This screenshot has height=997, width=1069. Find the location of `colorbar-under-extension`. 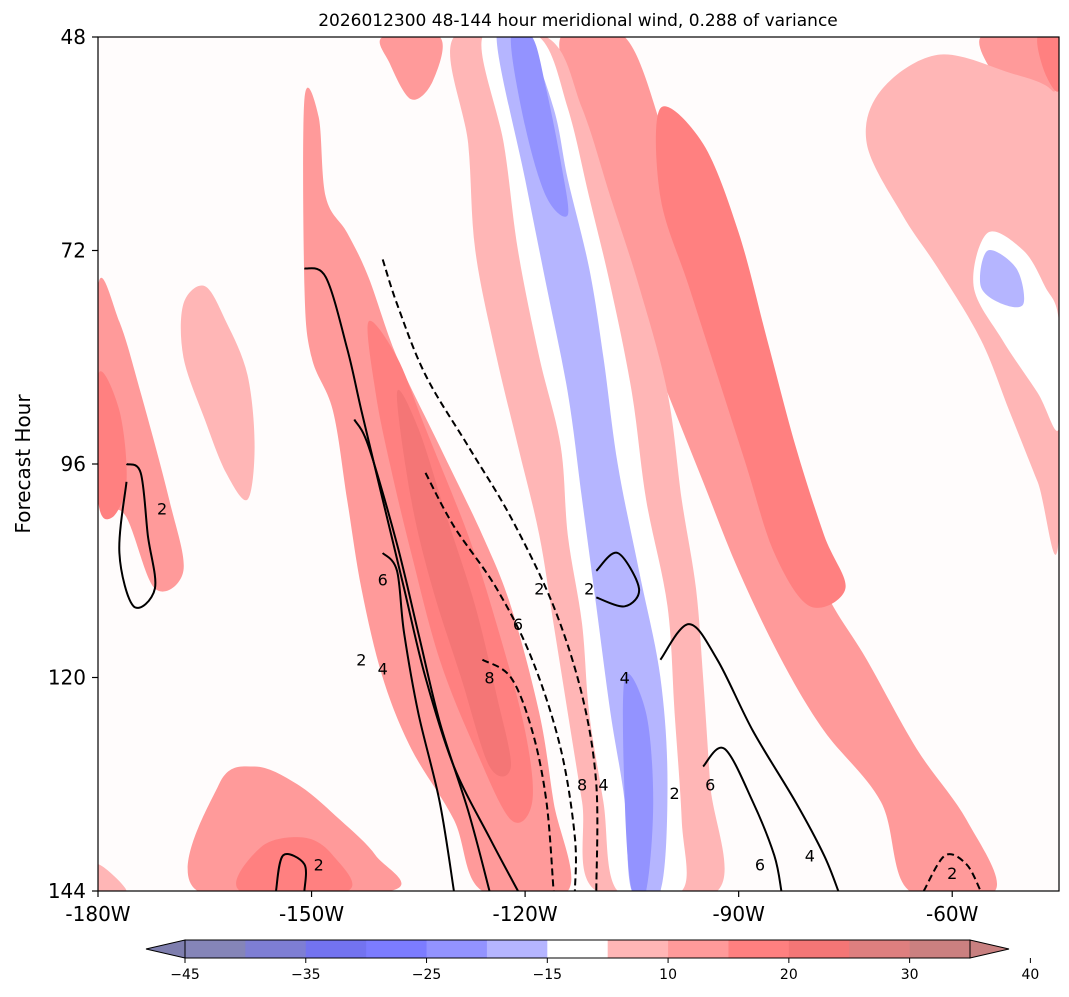

colorbar-under-extension is located at coordinates (165, 949).